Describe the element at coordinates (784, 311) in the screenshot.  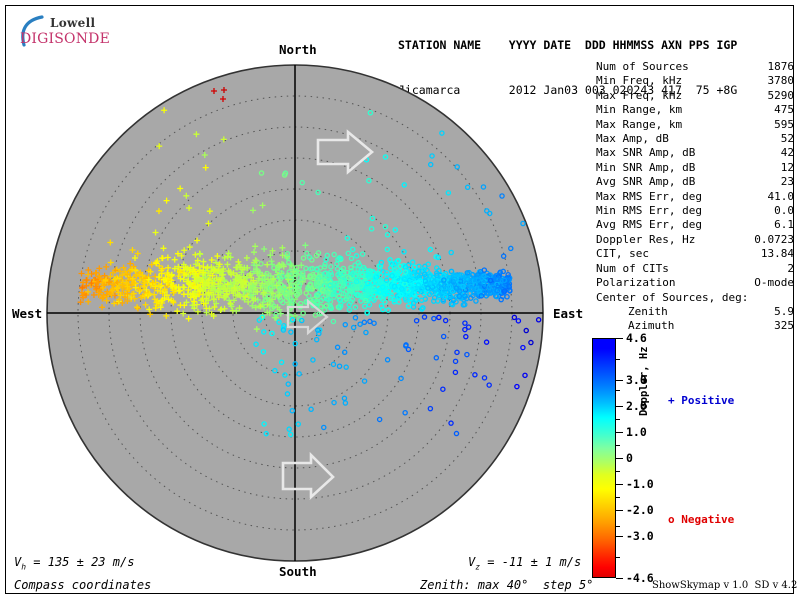
I see `zenith-value: 5.9` at that location.